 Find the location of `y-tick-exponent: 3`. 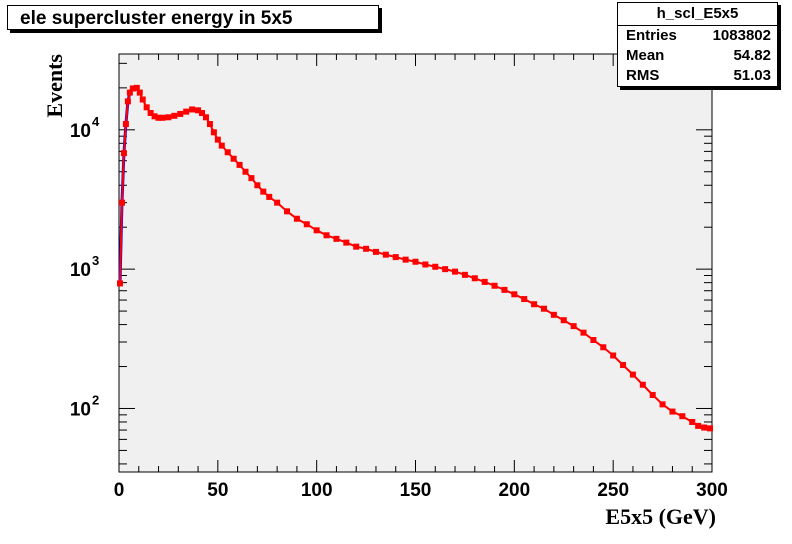

y-tick-exponent: 3 is located at coordinates (95, 260).